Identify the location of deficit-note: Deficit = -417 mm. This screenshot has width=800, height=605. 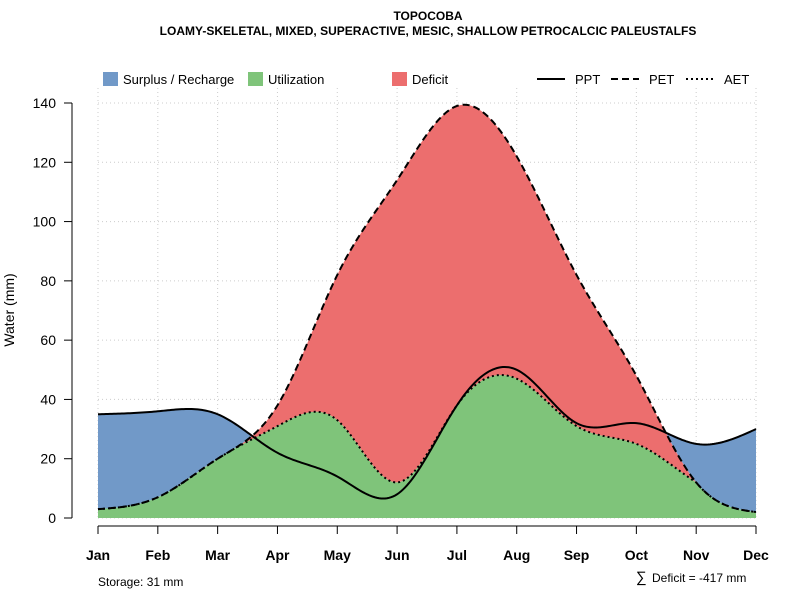
(699, 578).